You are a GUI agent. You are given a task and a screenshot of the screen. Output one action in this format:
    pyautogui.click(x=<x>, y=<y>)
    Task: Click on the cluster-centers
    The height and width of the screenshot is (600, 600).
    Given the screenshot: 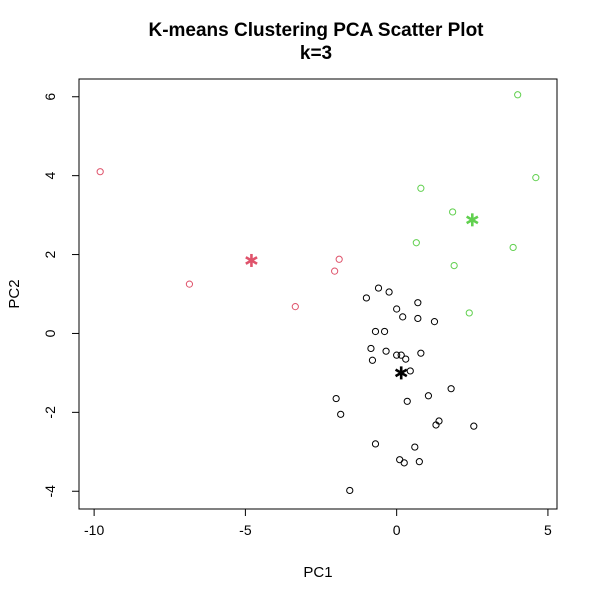 What is the action you would take?
    pyautogui.click(x=362, y=296)
    